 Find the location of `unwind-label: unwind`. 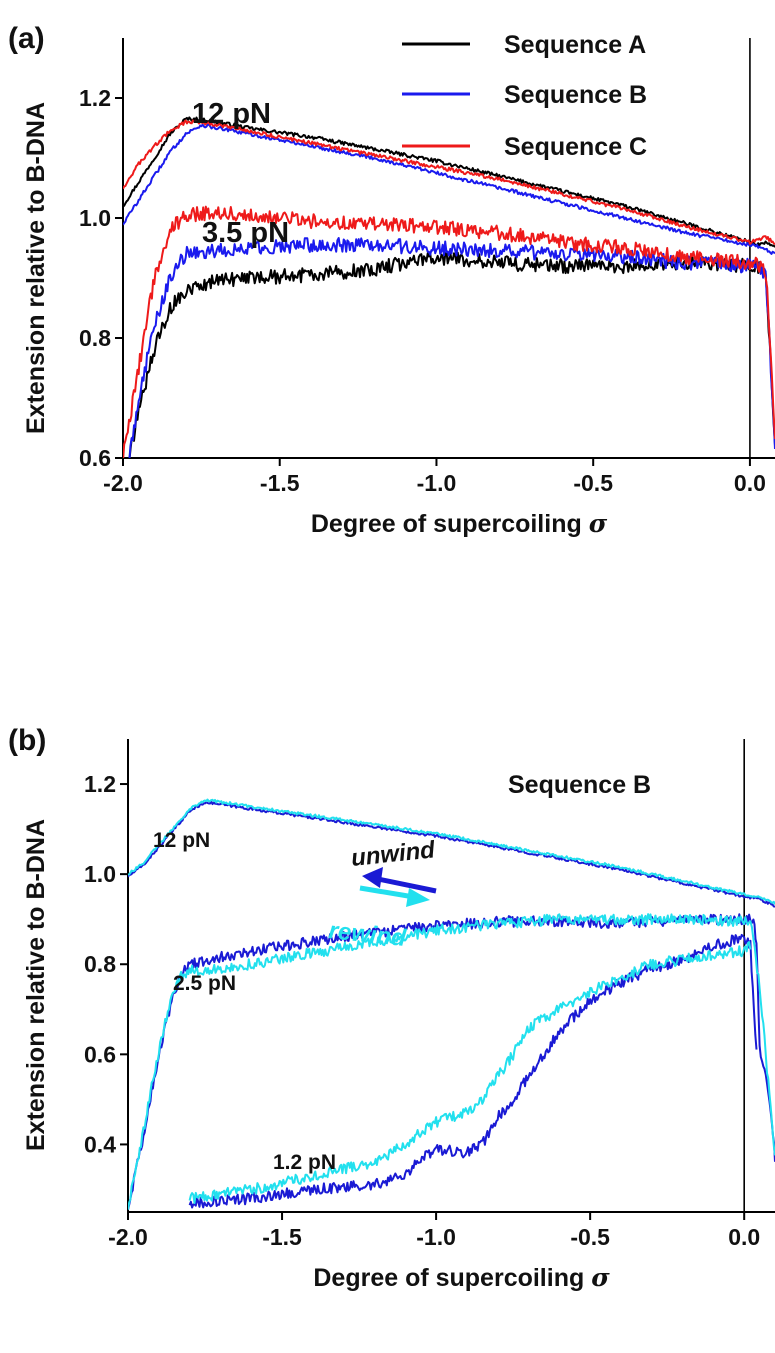

unwind-label: unwind is located at coordinates (394, 854).